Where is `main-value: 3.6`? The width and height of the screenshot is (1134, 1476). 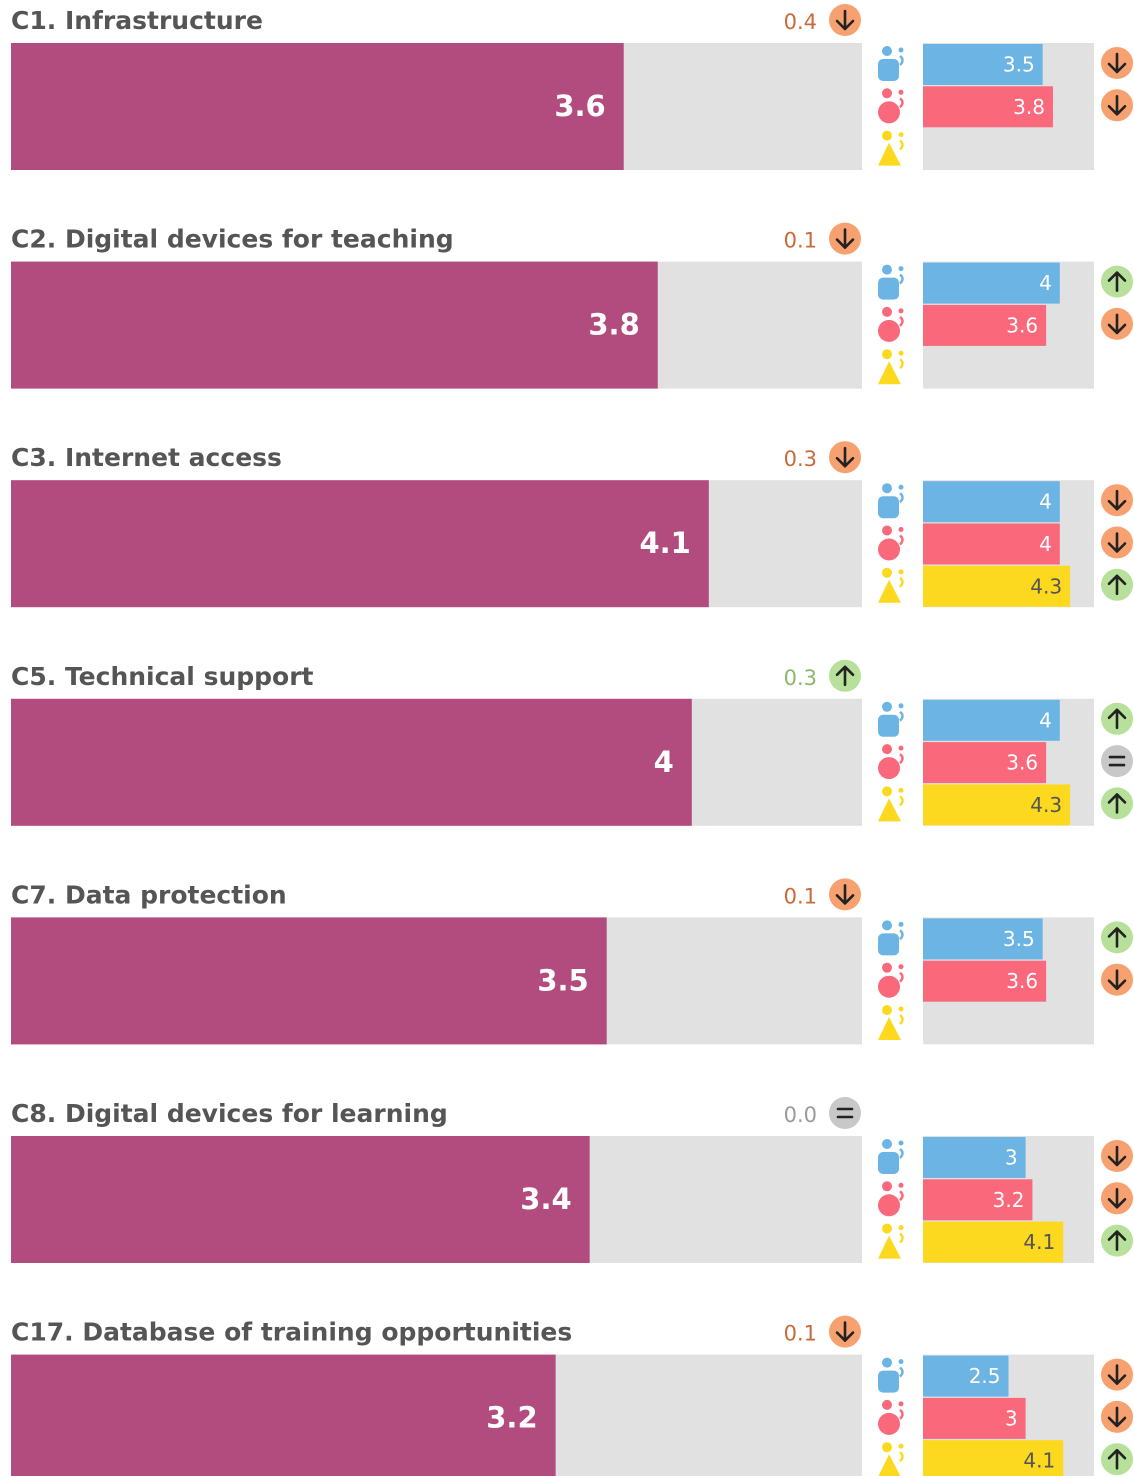 main-value: 3.6 is located at coordinates (579, 106).